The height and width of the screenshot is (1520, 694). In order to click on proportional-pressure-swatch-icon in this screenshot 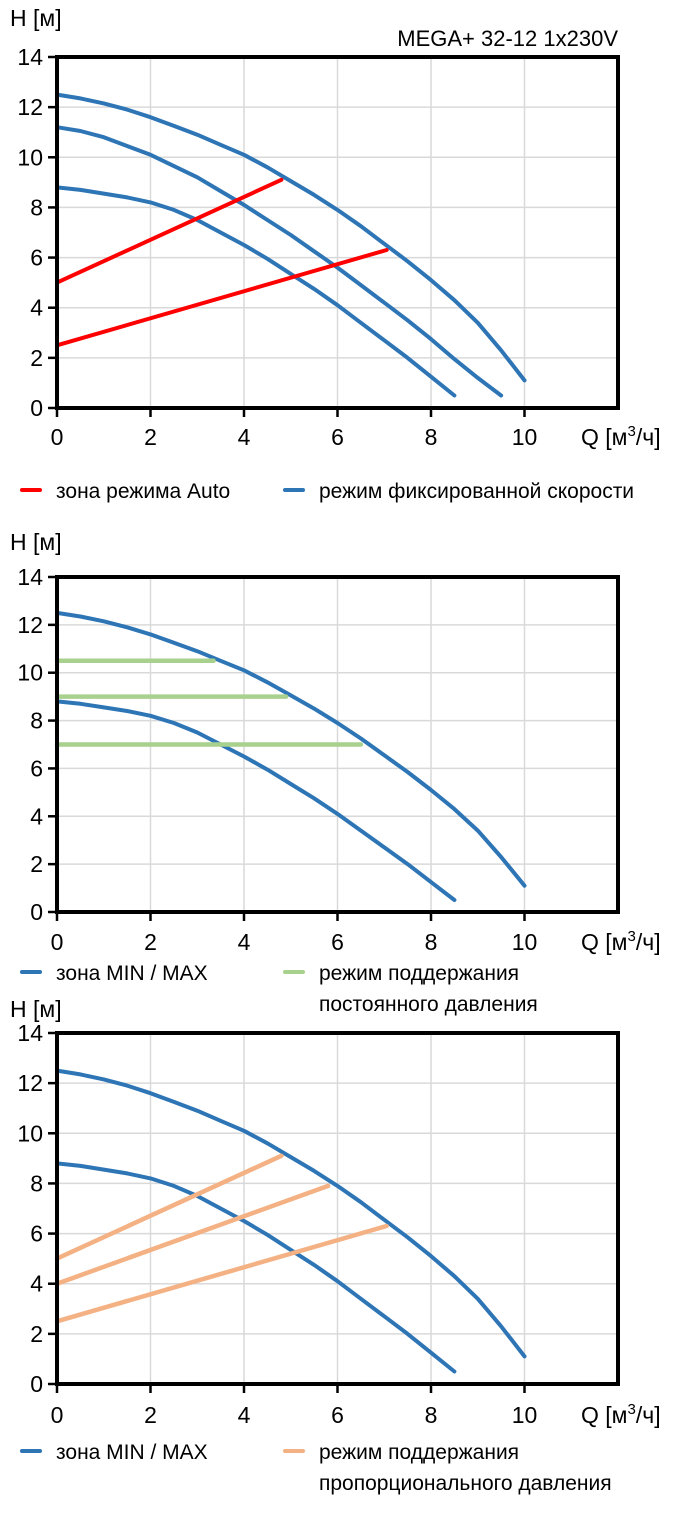, I will do `click(294, 1451)`.